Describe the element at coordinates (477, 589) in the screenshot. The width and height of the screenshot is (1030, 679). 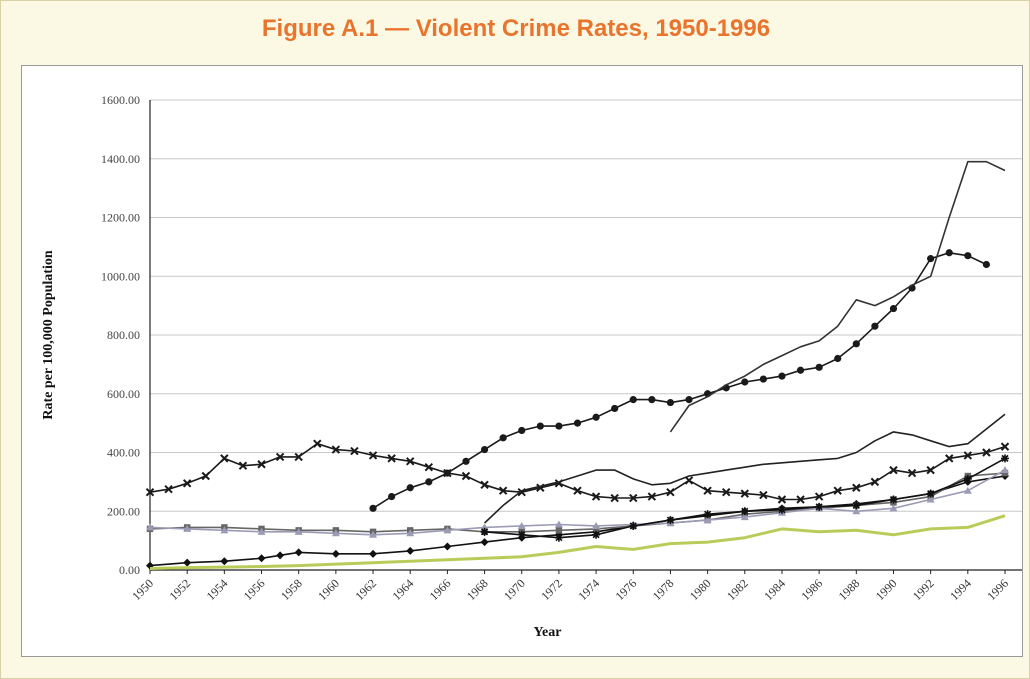
I see `x-tick-label: 1968` at that location.